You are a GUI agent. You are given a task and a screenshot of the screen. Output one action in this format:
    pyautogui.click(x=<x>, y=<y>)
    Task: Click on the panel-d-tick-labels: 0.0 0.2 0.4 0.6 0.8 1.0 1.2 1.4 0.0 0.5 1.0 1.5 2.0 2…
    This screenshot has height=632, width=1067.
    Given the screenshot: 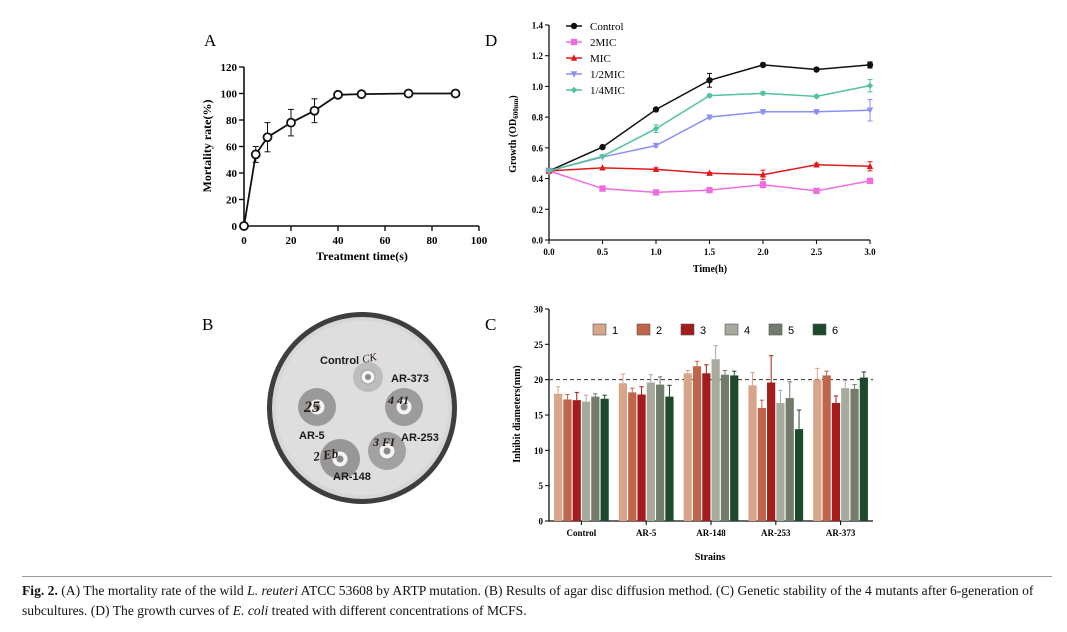 What is the action you would take?
    pyautogui.click(x=704, y=139)
    